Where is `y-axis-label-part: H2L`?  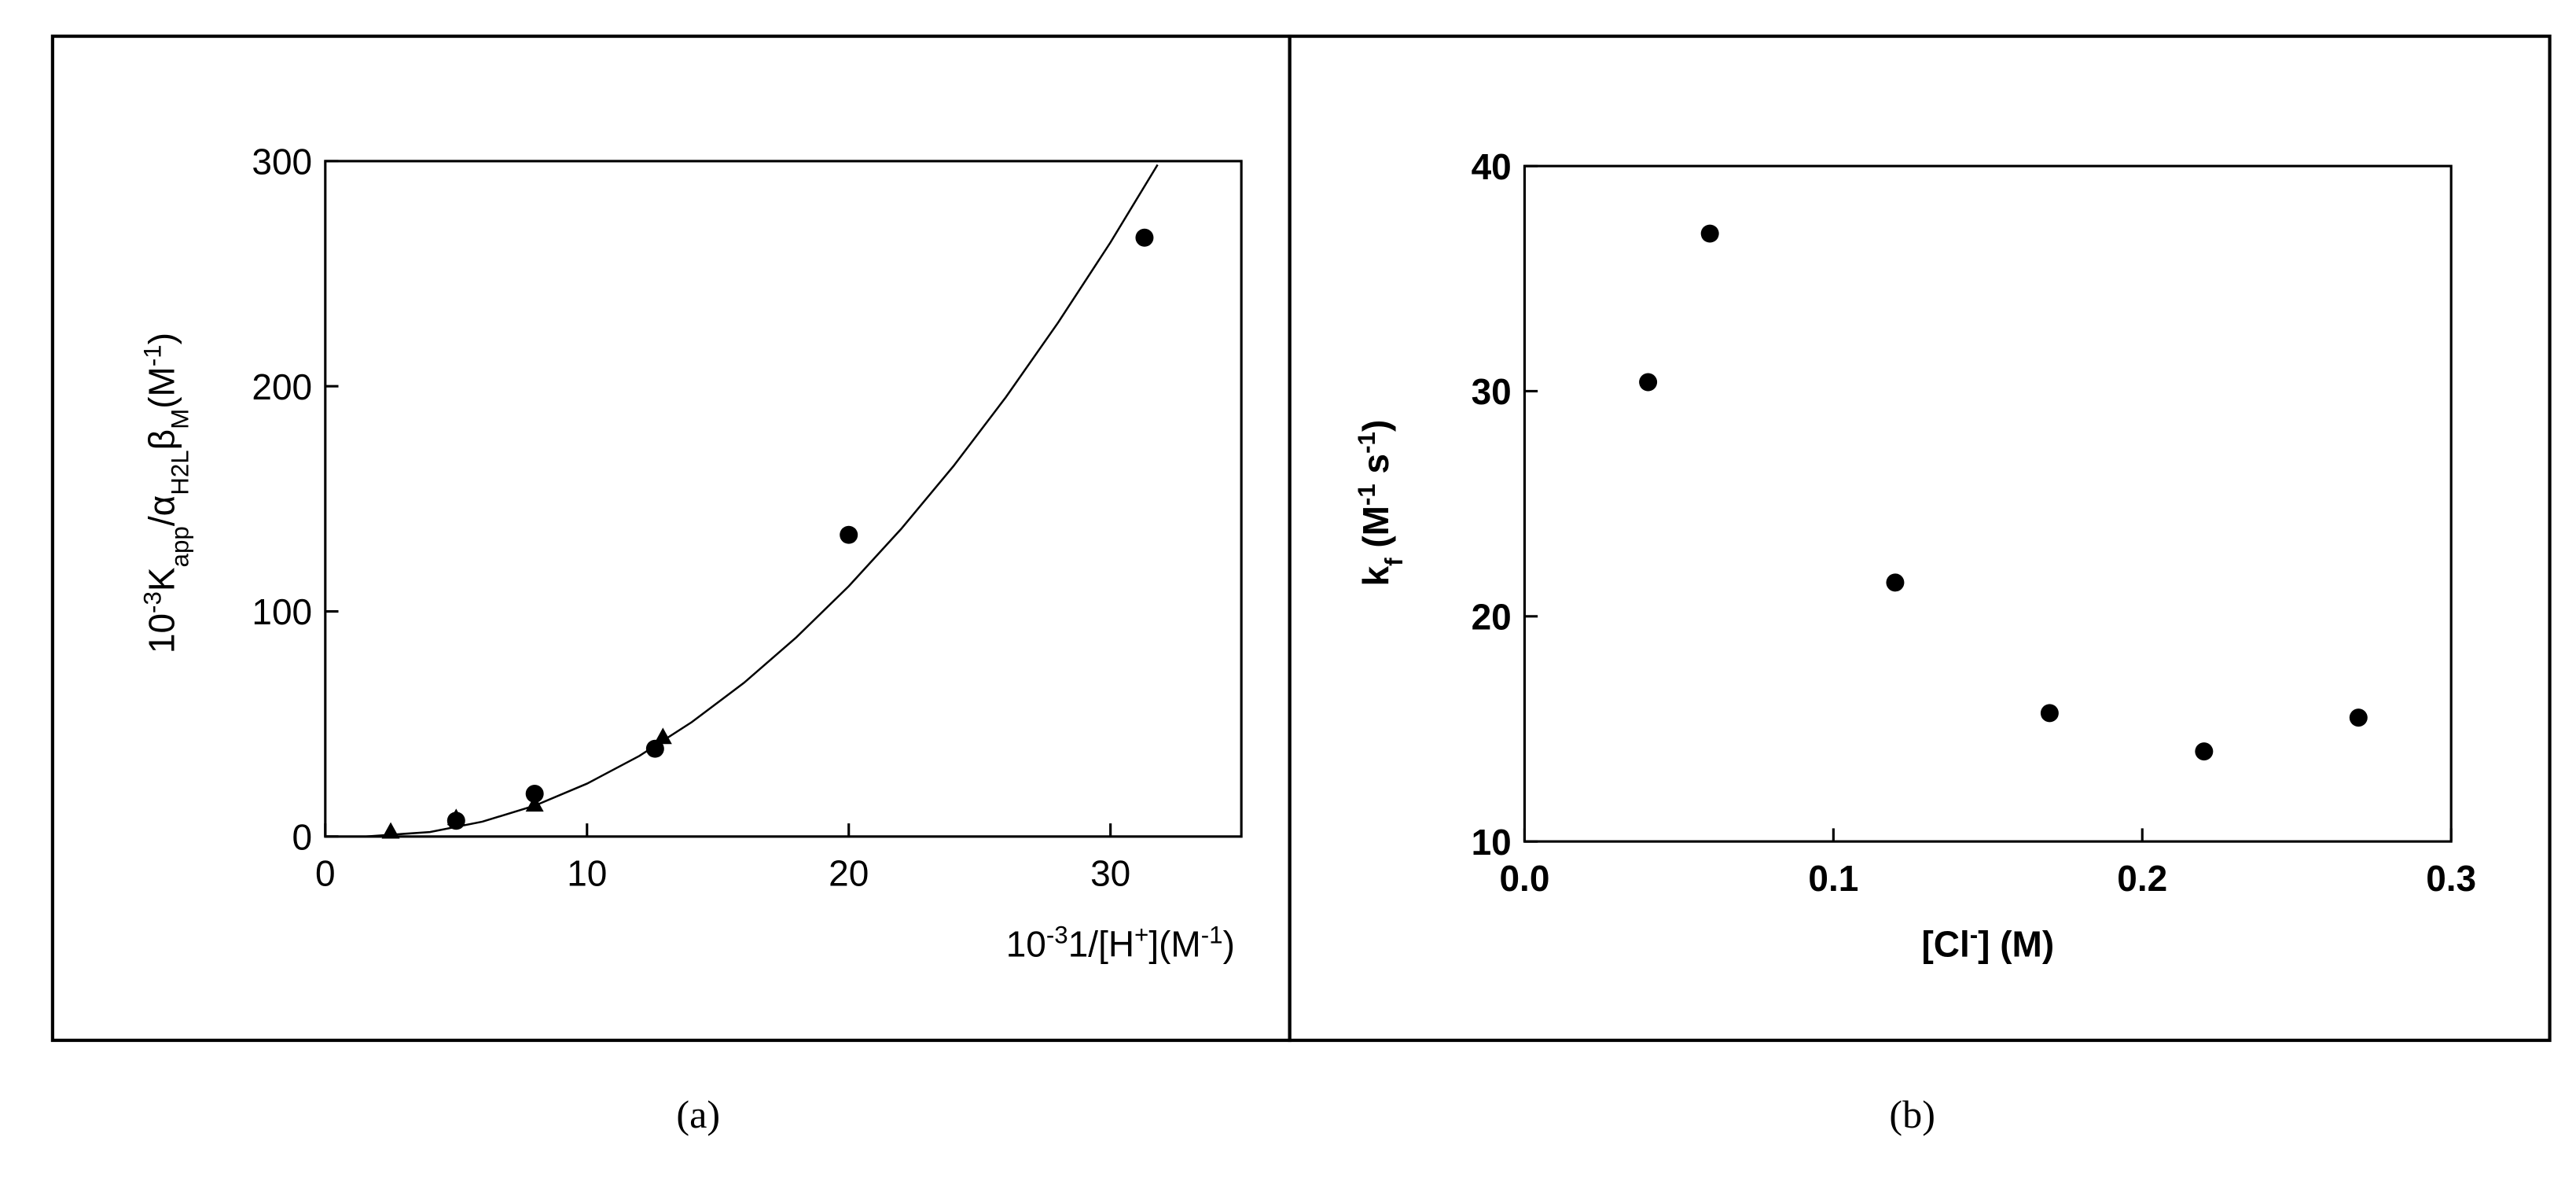
y-axis-label-part: H2L is located at coordinates (179, 472).